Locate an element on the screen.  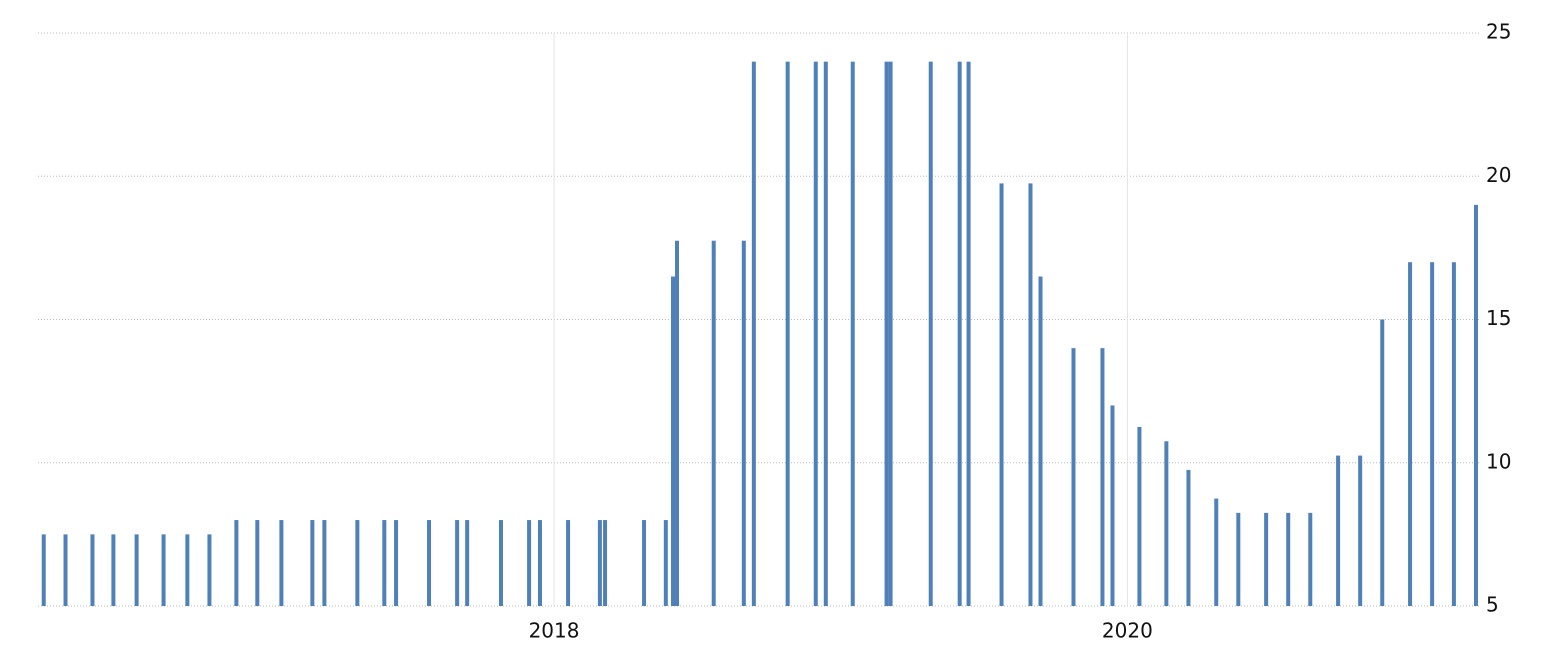
y-tick-label: 15 is located at coordinates (1498, 318).